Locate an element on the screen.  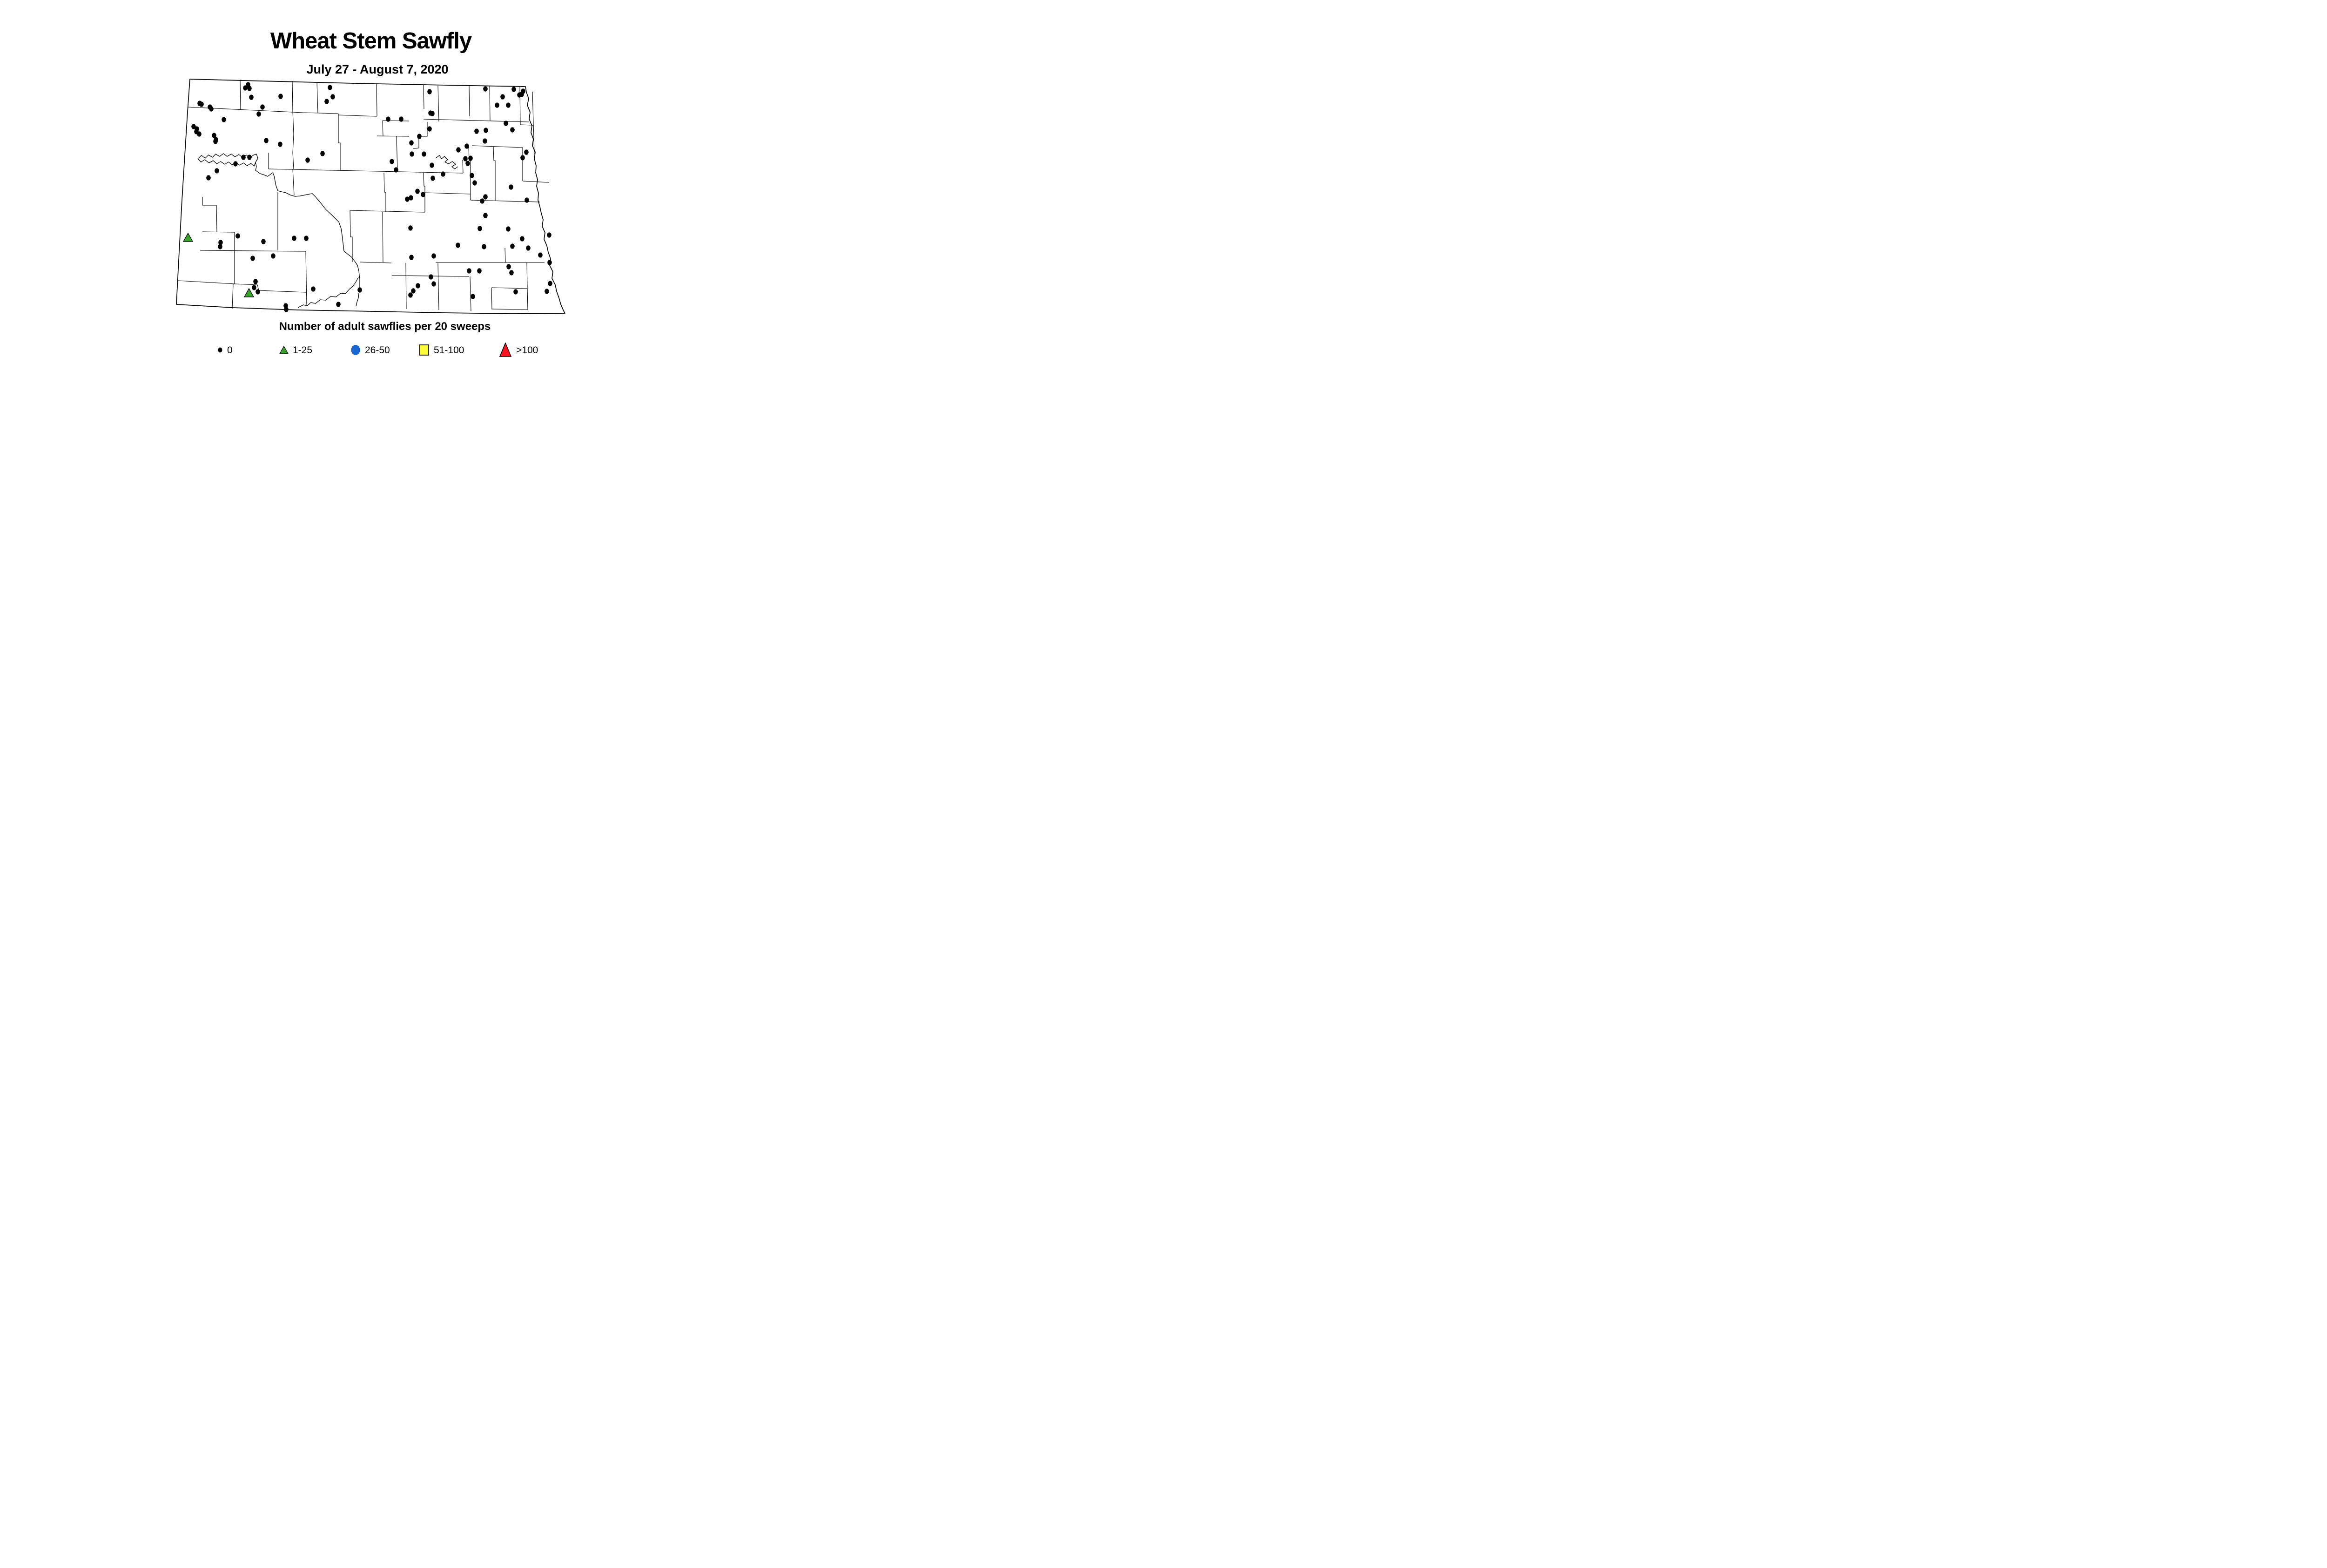
red-triangle-icon is located at coordinates (505, 350).